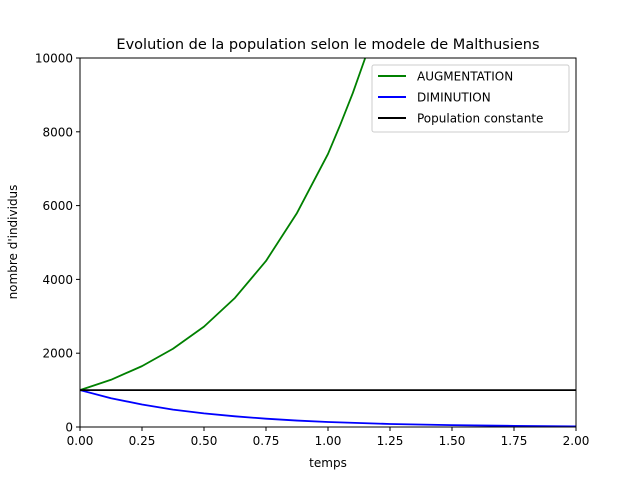 This screenshot has width=640, height=480. What do you see at coordinates (328, 463) in the screenshot?
I see `x-axis-label: temps` at bounding box center [328, 463].